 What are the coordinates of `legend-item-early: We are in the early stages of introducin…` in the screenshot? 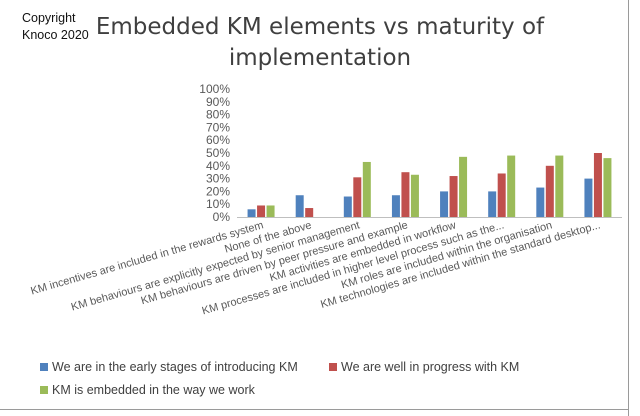 It's located at (169, 367).